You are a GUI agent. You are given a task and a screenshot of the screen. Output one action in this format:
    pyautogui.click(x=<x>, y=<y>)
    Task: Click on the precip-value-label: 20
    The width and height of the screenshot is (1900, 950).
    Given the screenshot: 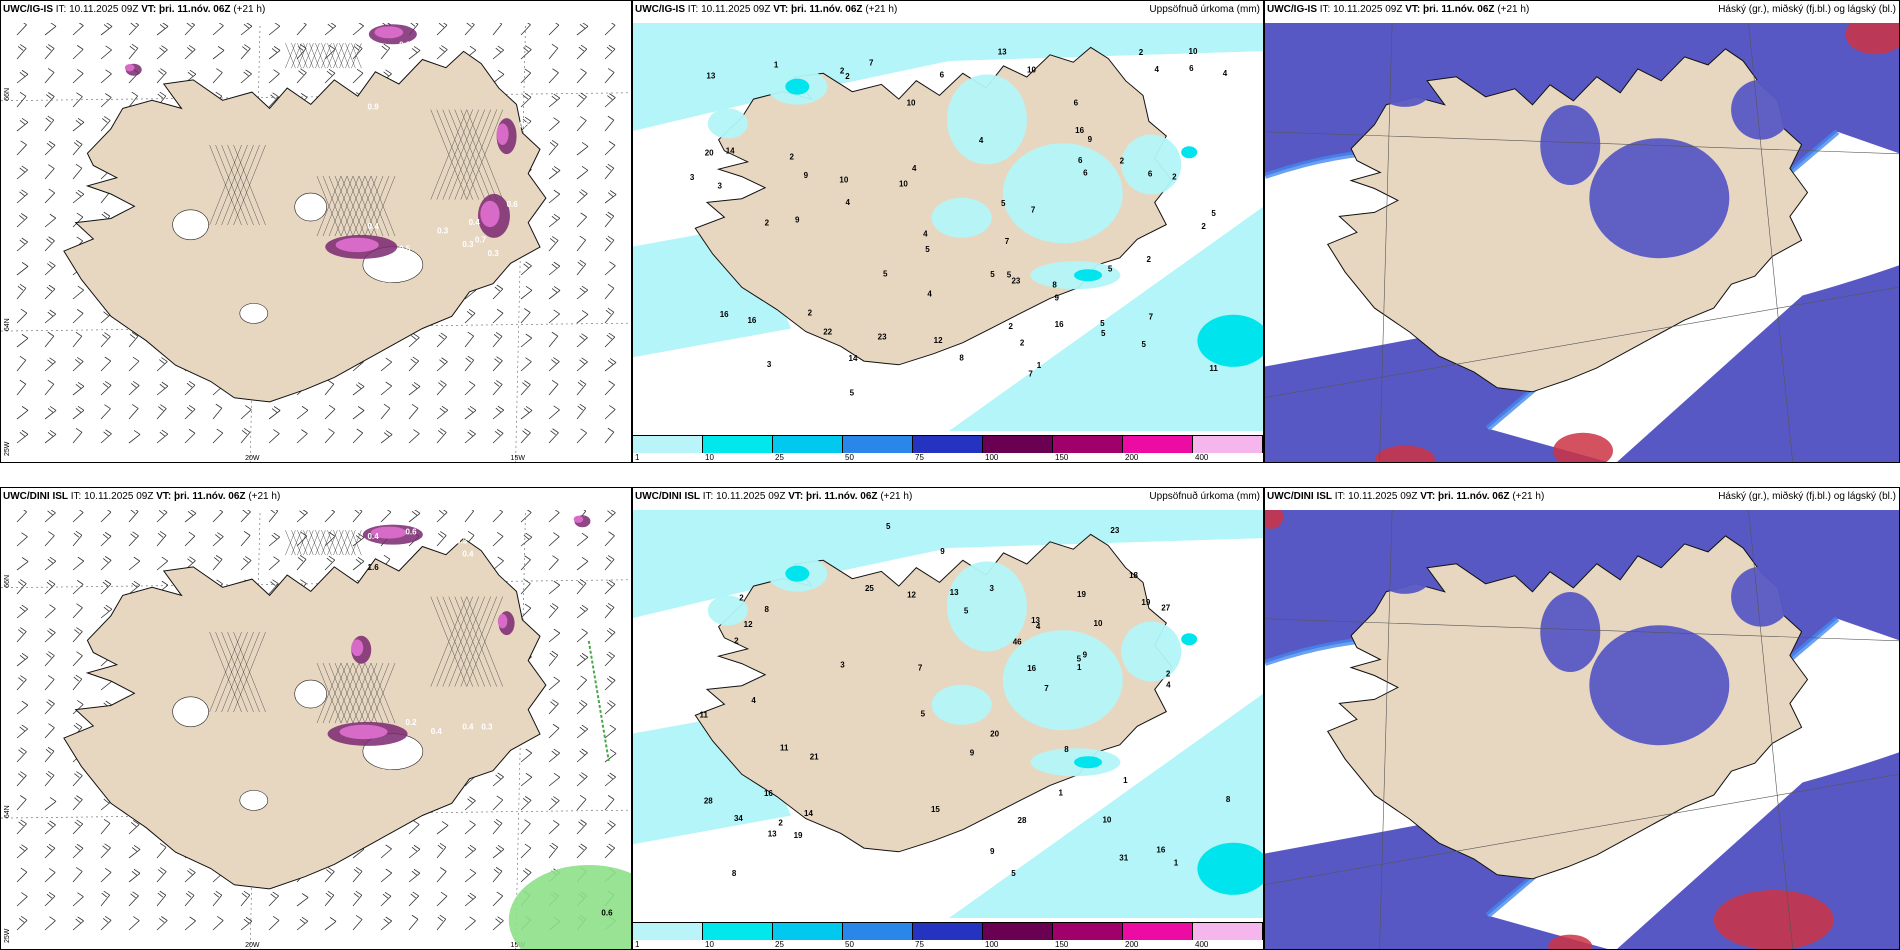 What is the action you would take?
    pyautogui.click(x=994, y=734)
    